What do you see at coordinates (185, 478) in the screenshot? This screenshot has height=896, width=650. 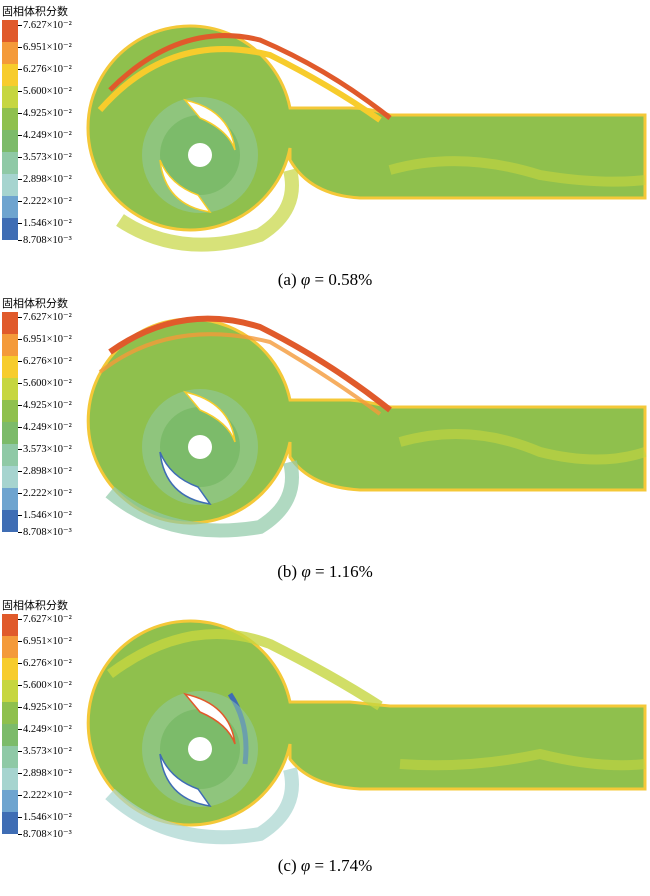 I see `blade-2-b` at bounding box center [185, 478].